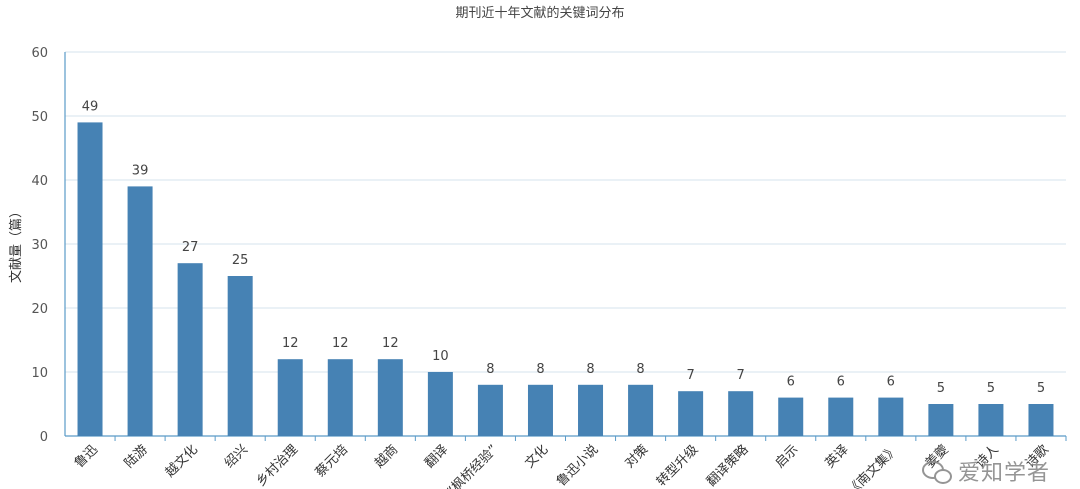  What do you see at coordinates (1003, 473) in the screenshot?
I see `watermark-text: 爱知学者` at bounding box center [1003, 473].